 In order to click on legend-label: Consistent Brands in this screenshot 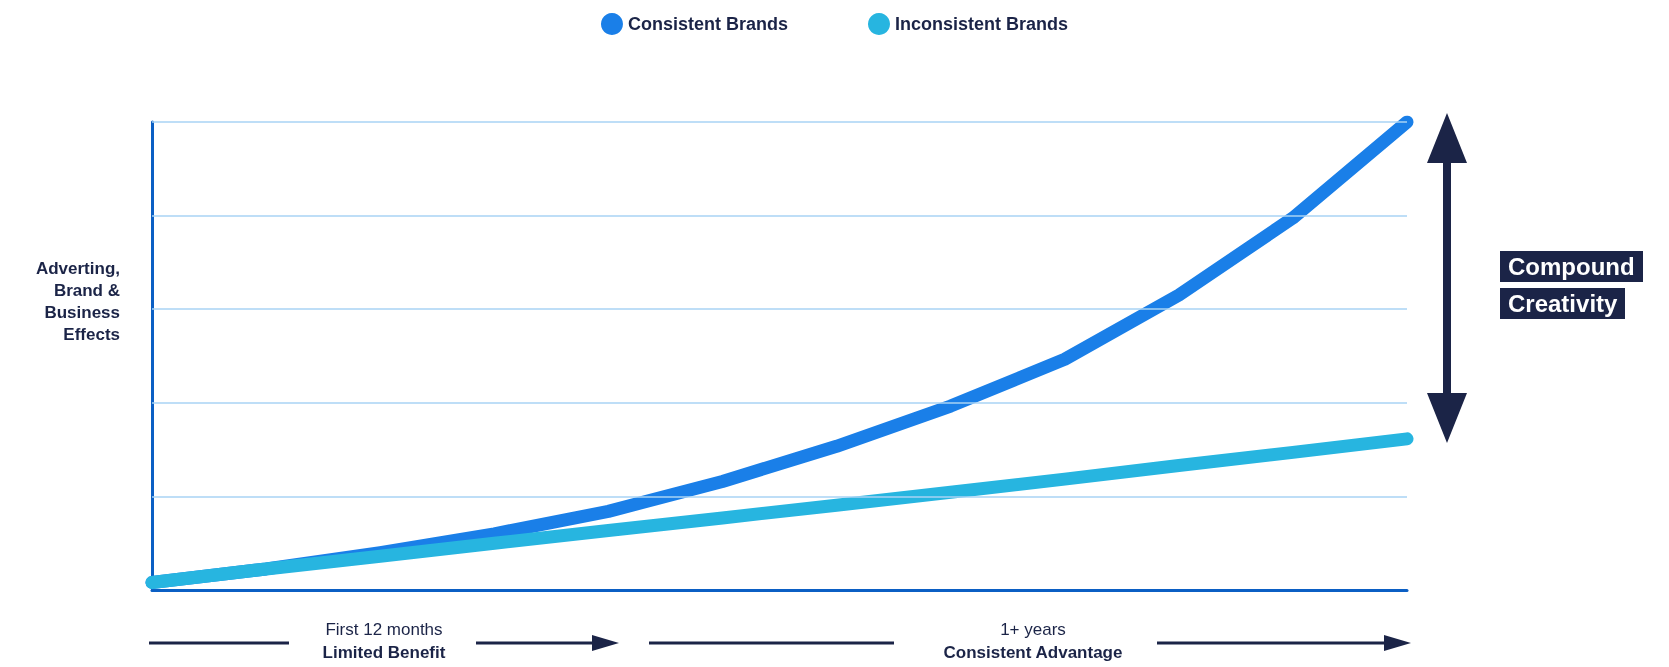, I will do `click(707, 24)`.